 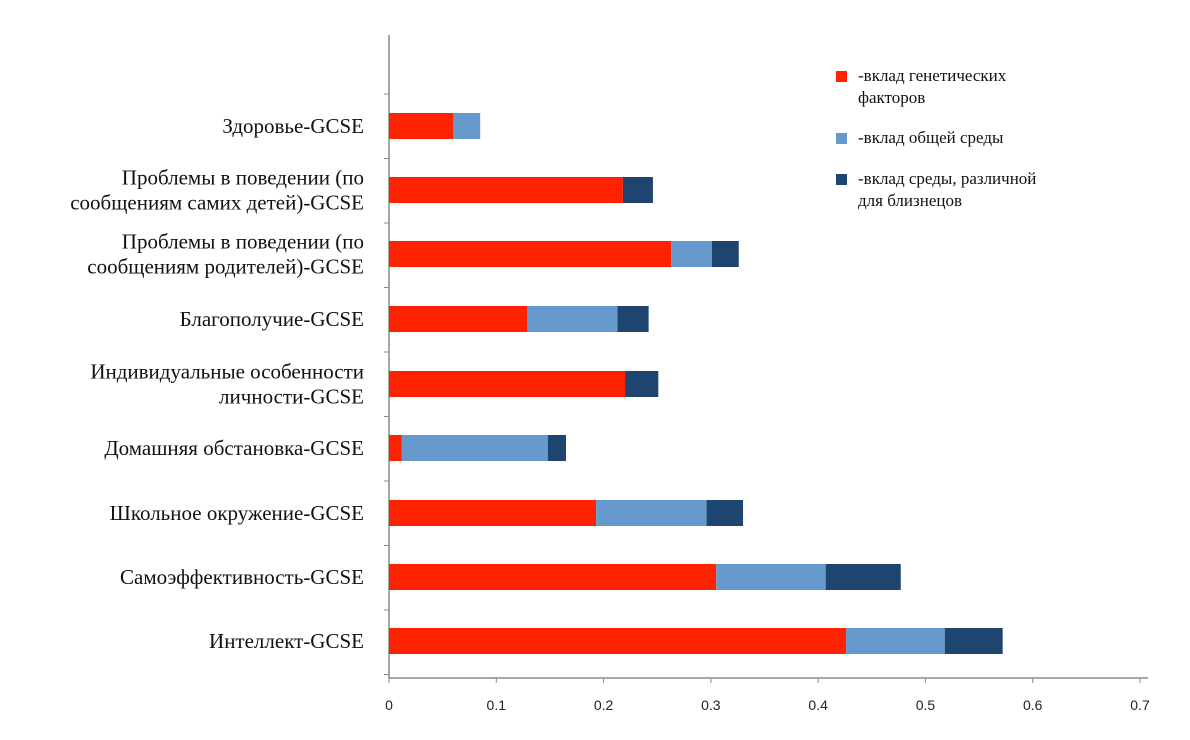 I want to click on x-tick-label: 0.6, so click(x=1033, y=705).